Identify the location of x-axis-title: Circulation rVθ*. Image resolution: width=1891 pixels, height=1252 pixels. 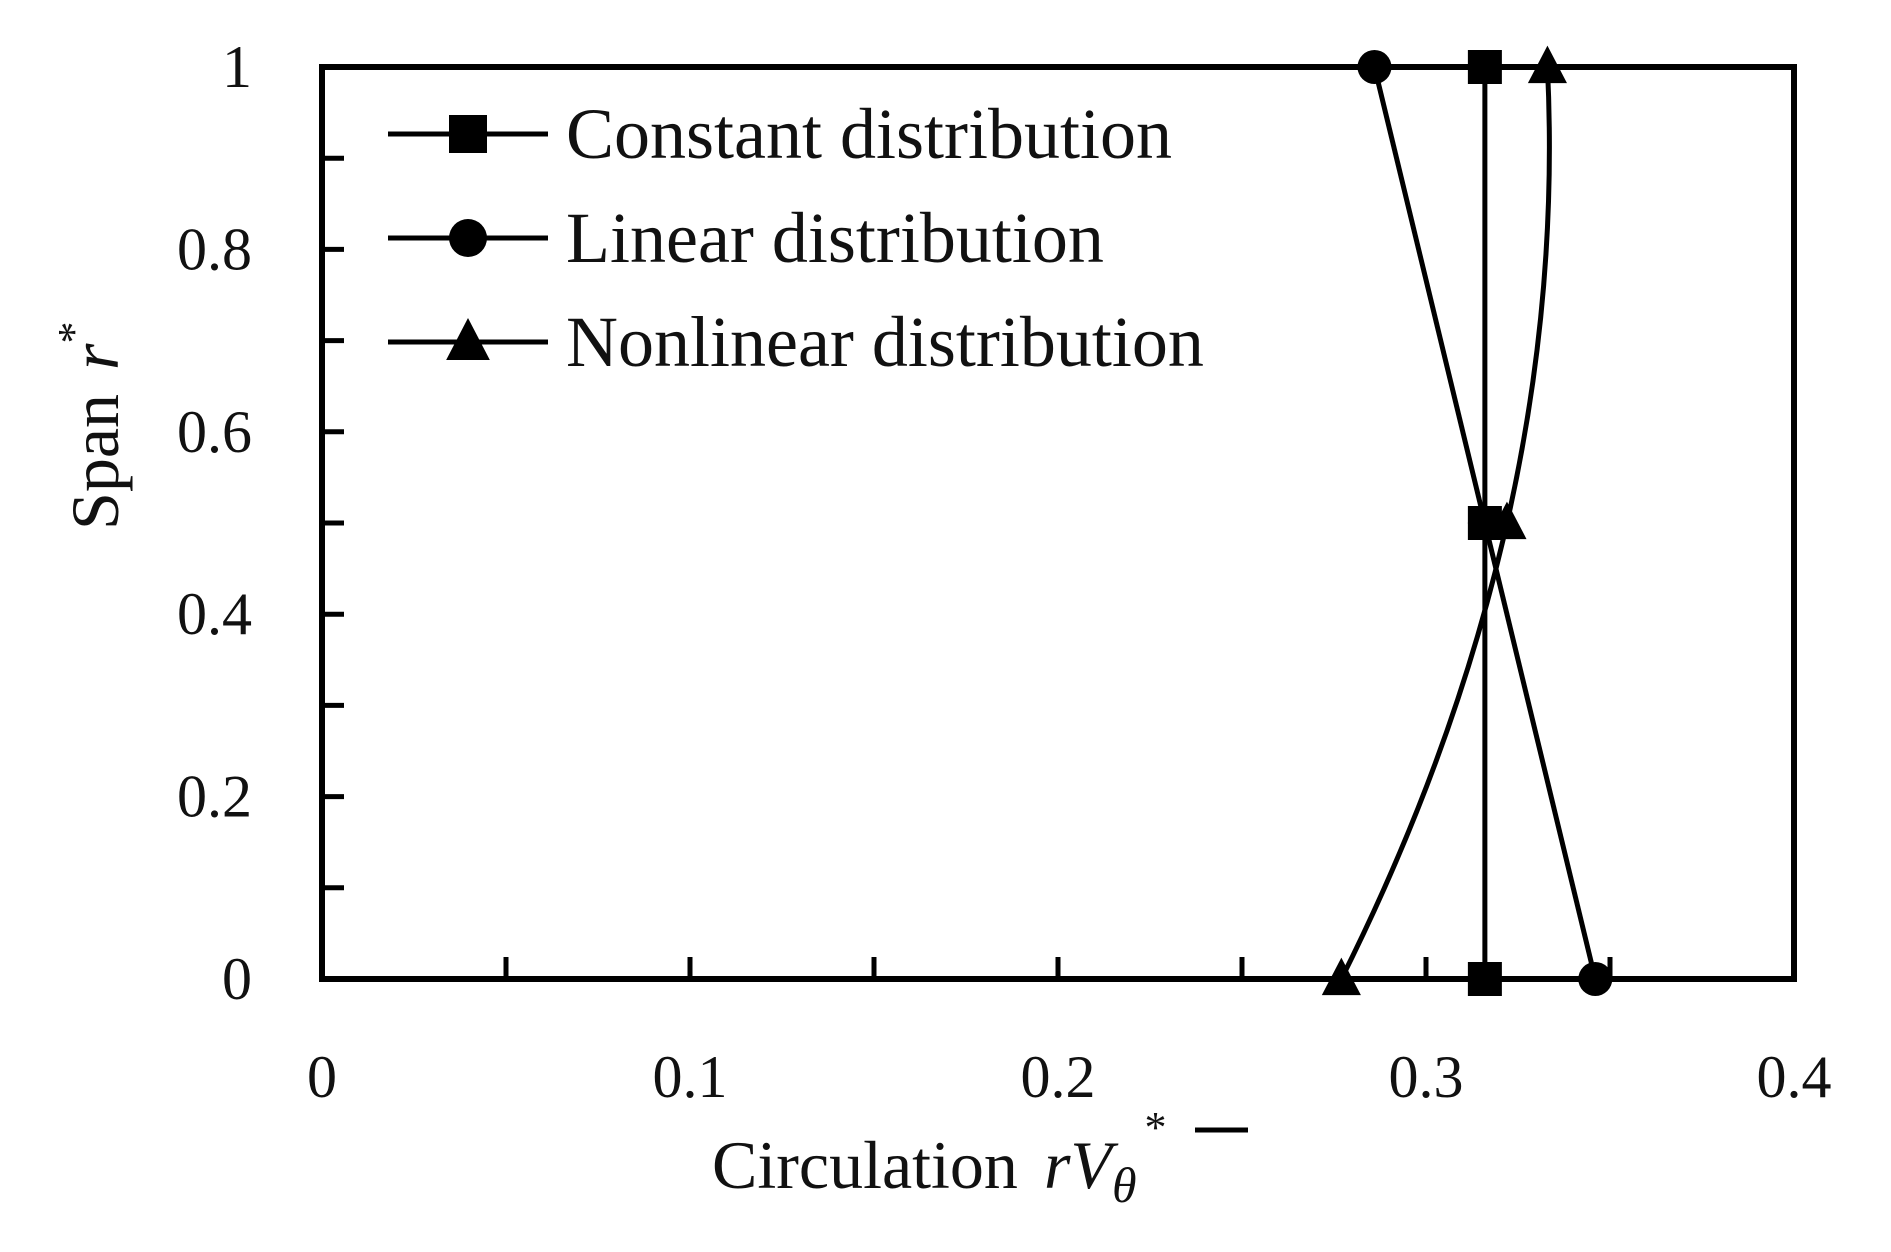
(939, 1158).